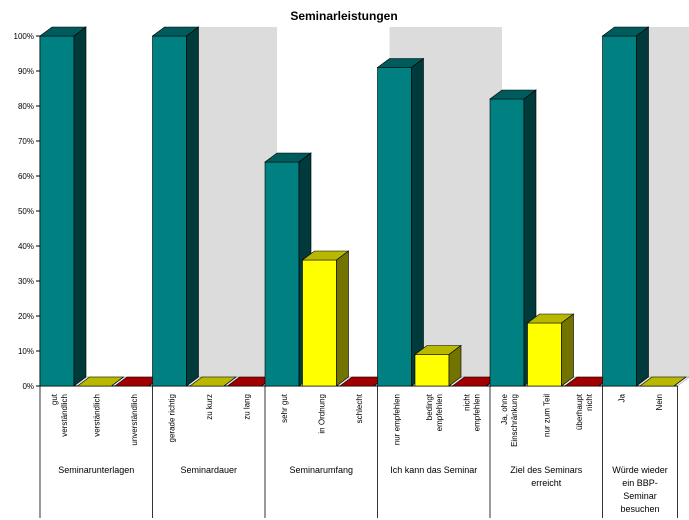 The width and height of the screenshot is (689, 520). Describe the element at coordinates (321, 414) in the screenshot. I see `x-tick-label: in Ordnung` at that location.